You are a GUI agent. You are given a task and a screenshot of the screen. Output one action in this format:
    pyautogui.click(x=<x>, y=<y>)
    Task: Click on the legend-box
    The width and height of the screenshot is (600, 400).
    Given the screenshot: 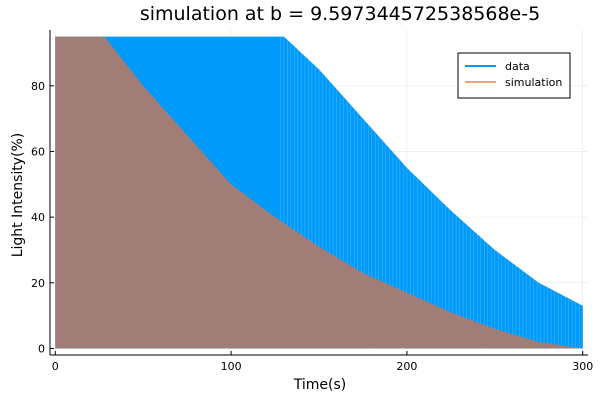 What is the action you would take?
    pyautogui.click(x=514, y=75)
    